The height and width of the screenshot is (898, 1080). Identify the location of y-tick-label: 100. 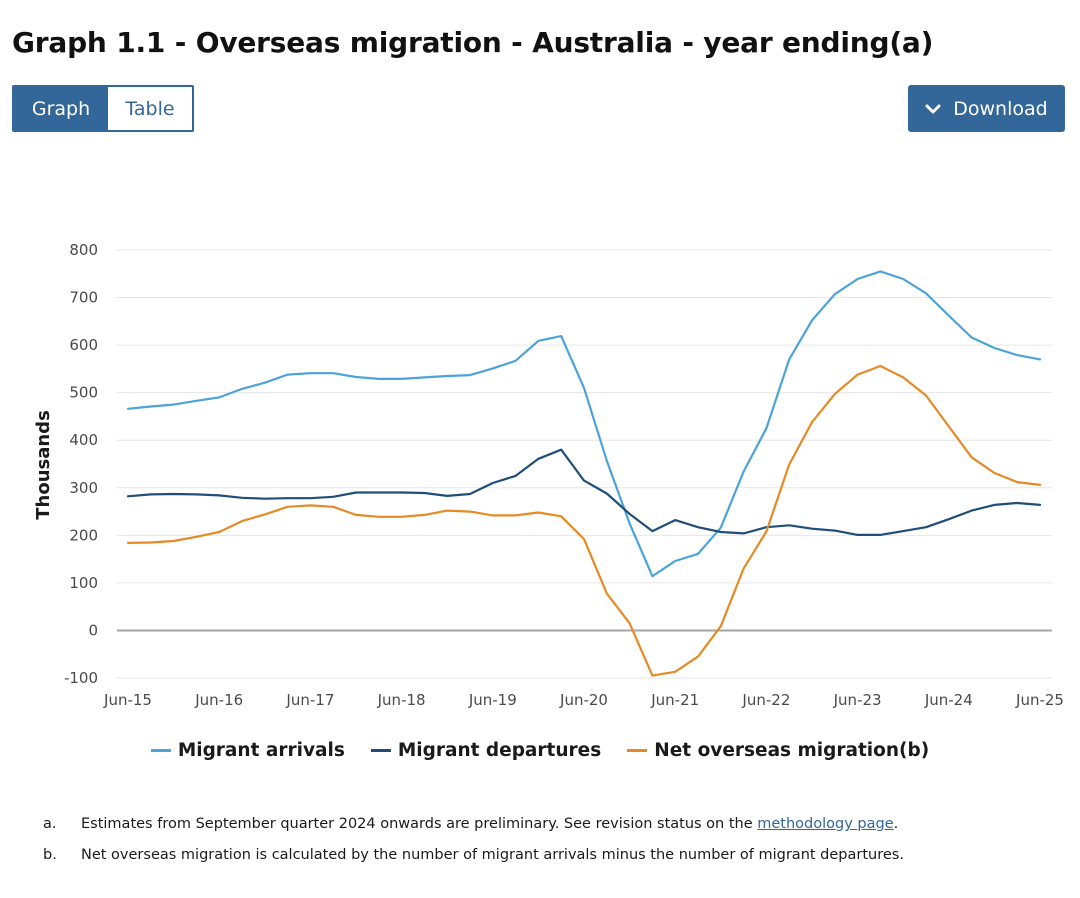
(83, 583).